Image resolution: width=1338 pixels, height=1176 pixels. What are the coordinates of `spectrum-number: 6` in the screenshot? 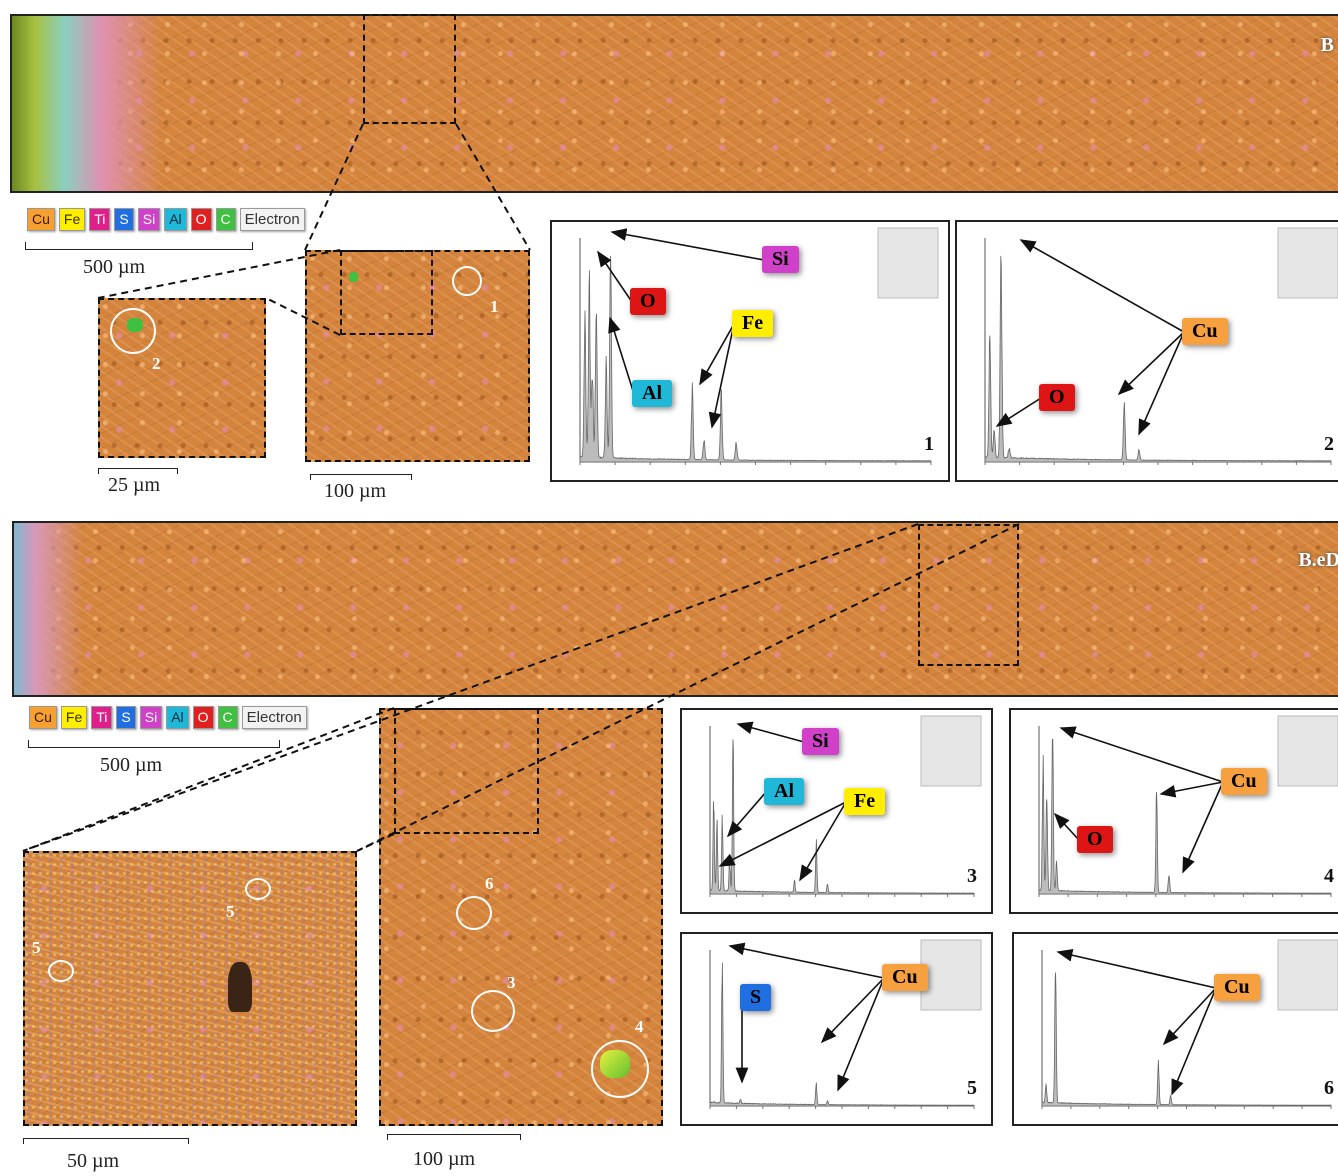 It's located at (1329, 1088).